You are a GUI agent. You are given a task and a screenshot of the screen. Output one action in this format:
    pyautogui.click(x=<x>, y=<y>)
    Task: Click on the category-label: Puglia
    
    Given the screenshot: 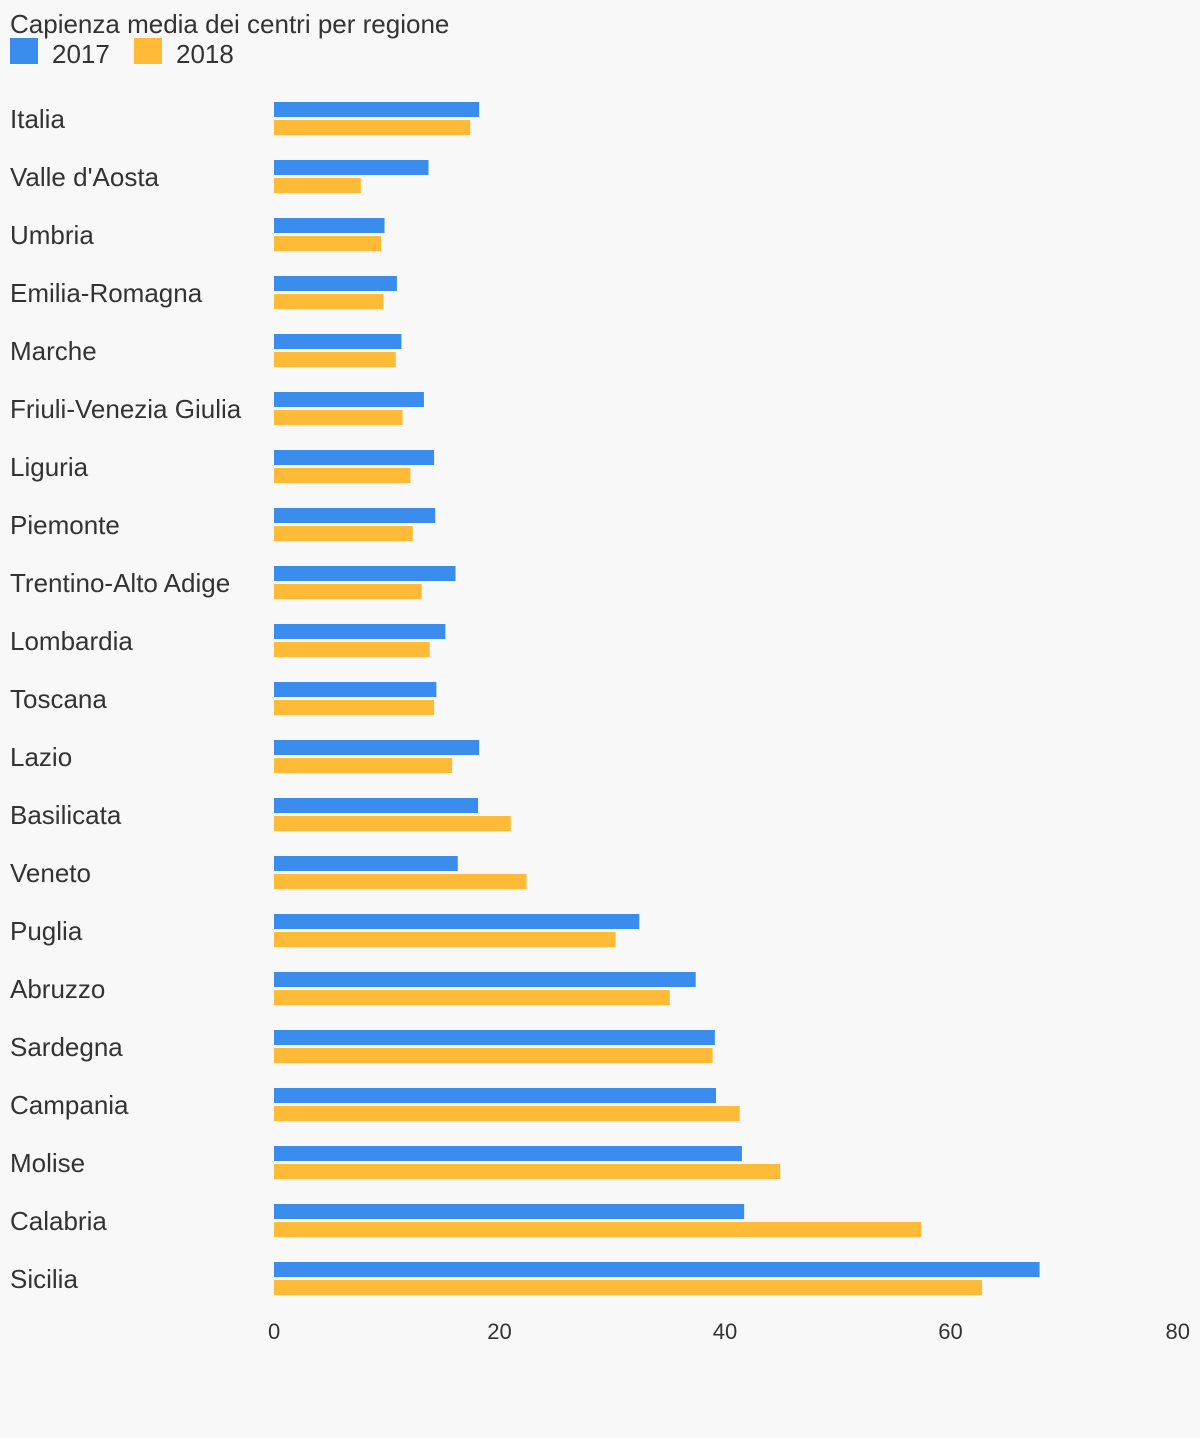 What is the action you would take?
    pyautogui.click(x=46, y=931)
    